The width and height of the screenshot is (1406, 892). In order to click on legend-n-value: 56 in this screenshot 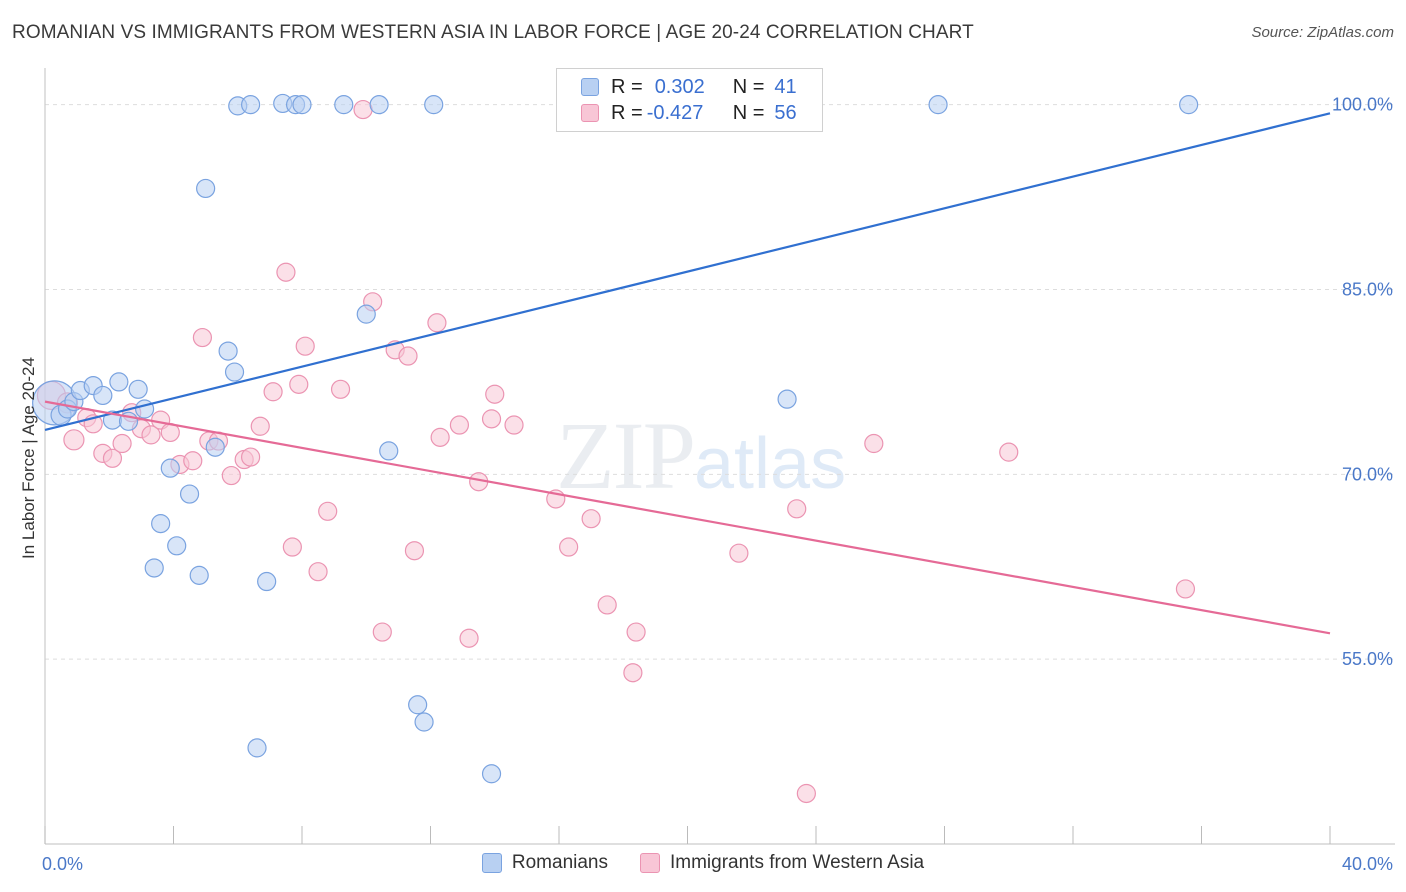, I will do `click(785, 112)`.